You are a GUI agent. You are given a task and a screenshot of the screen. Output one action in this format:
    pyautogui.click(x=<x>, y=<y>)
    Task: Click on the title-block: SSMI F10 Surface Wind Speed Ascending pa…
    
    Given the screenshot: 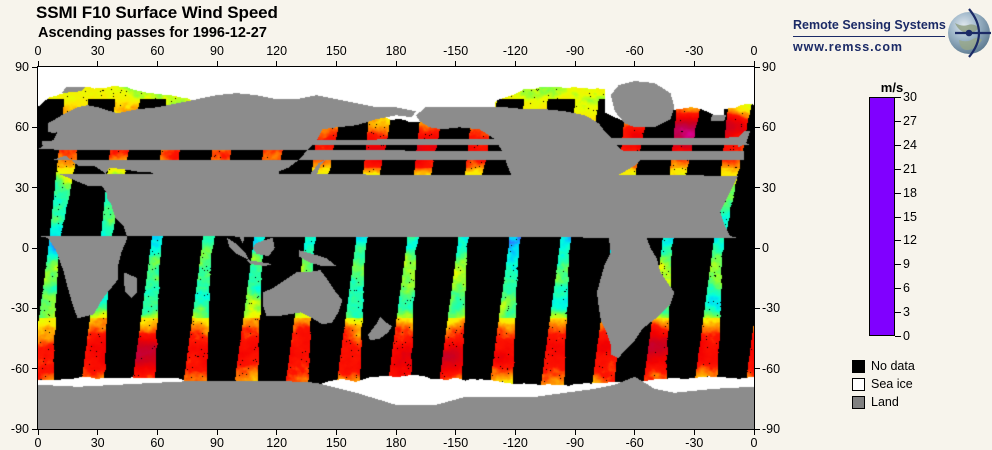 What is the action you would take?
    pyautogui.click(x=296, y=22)
    